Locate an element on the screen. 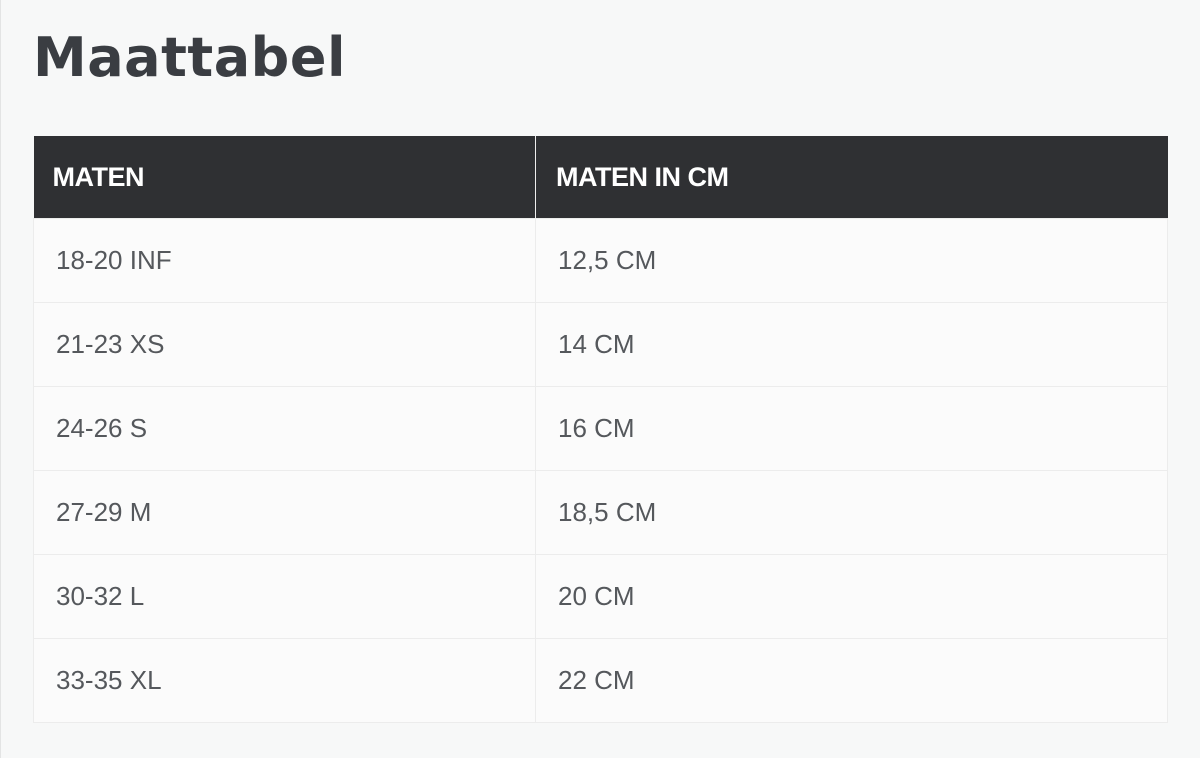 This screenshot has width=1200, height=758. size-cm-cell: 18,5 CM is located at coordinates (851, 512).